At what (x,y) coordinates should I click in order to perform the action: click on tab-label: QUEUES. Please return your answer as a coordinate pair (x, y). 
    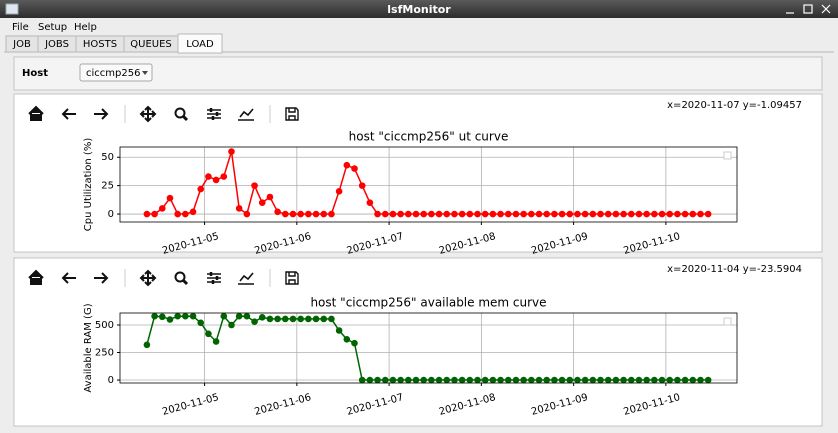
    Looking at the image, I should click on (151, 44).